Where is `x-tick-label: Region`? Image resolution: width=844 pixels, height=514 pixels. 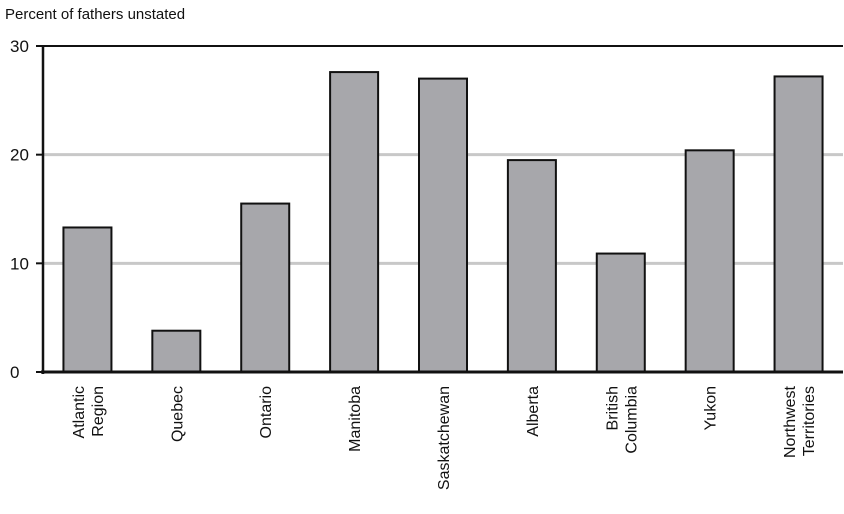 x-tick-label: Region is located at coordinates (98, 411).